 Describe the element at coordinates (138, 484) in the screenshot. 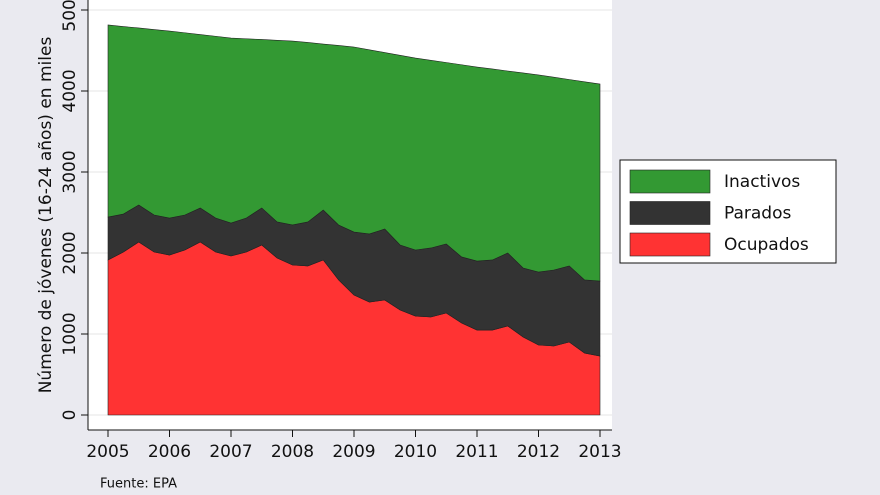

I see `source: Fuente: EPA` at that location.